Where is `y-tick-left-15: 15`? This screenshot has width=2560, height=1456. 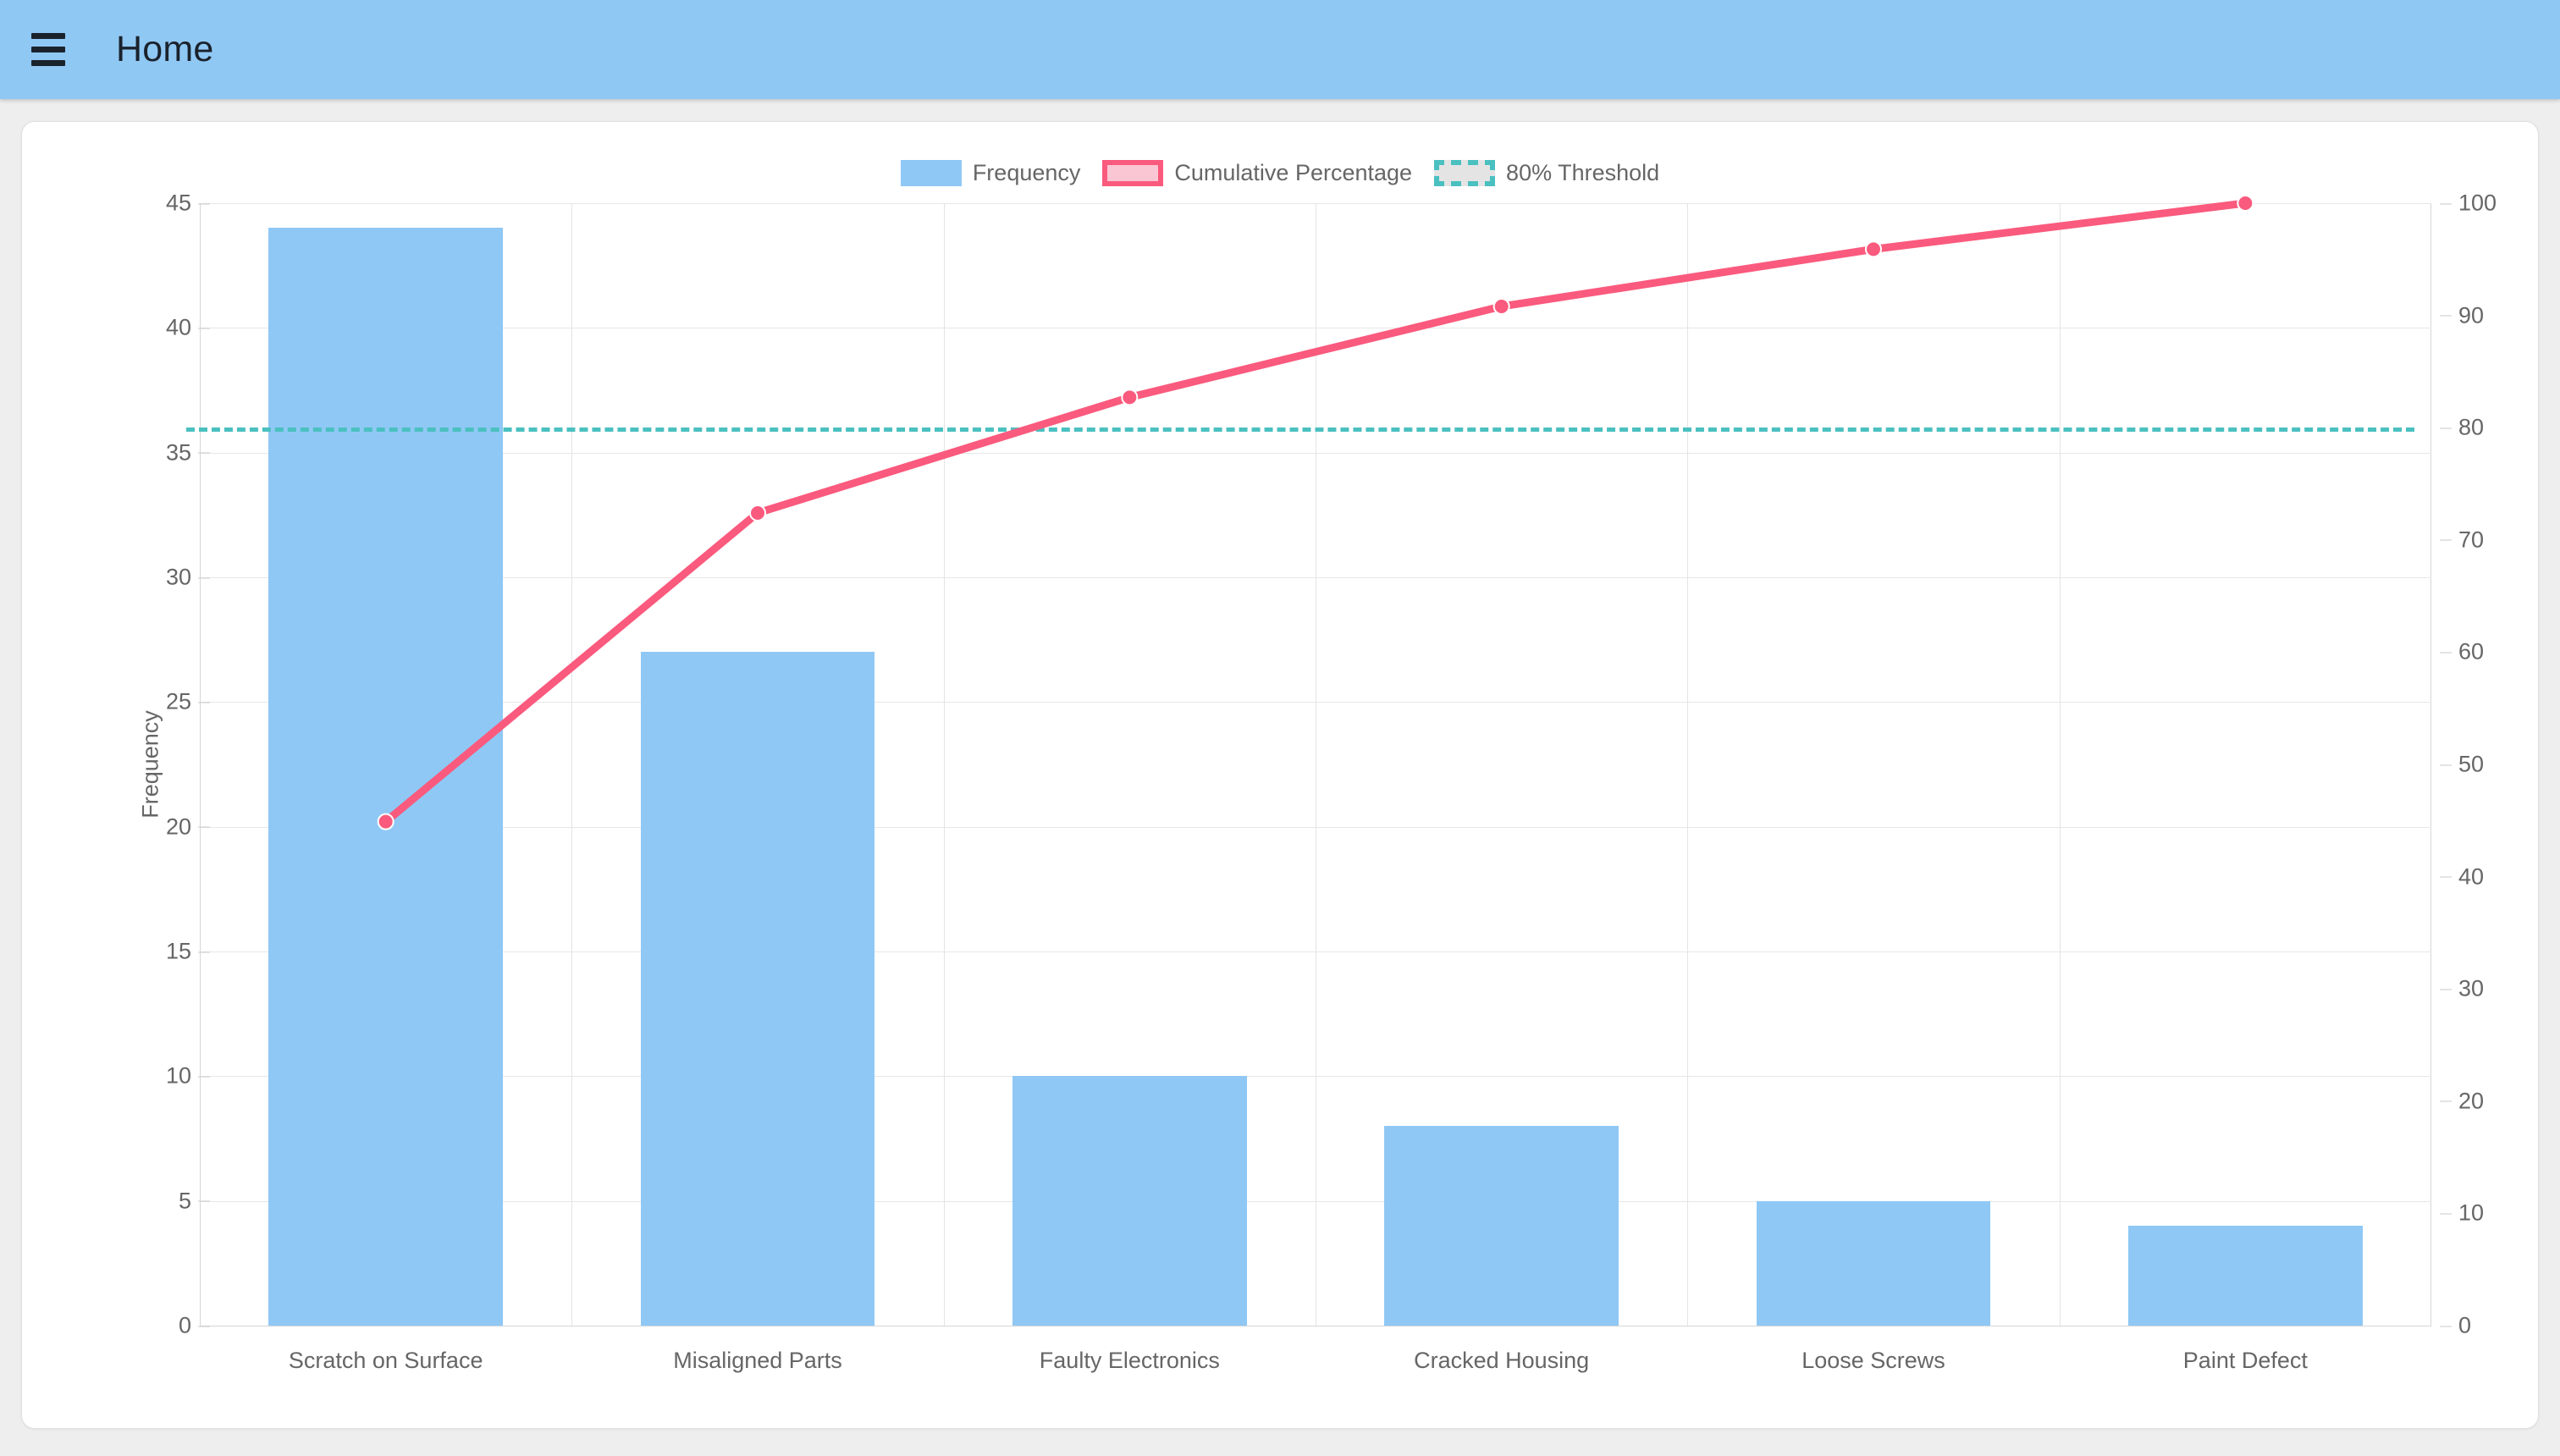 y-tick-left-15: 15 is located at coordinates (188, 951).